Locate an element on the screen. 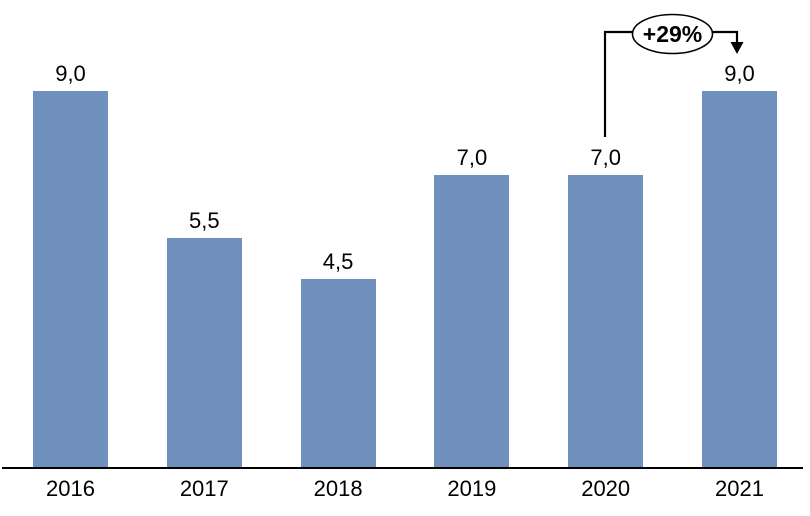 The width and height of the screenshot is (810, 516). value-label-2018: 4,5 is located at coordinates (338, 261).